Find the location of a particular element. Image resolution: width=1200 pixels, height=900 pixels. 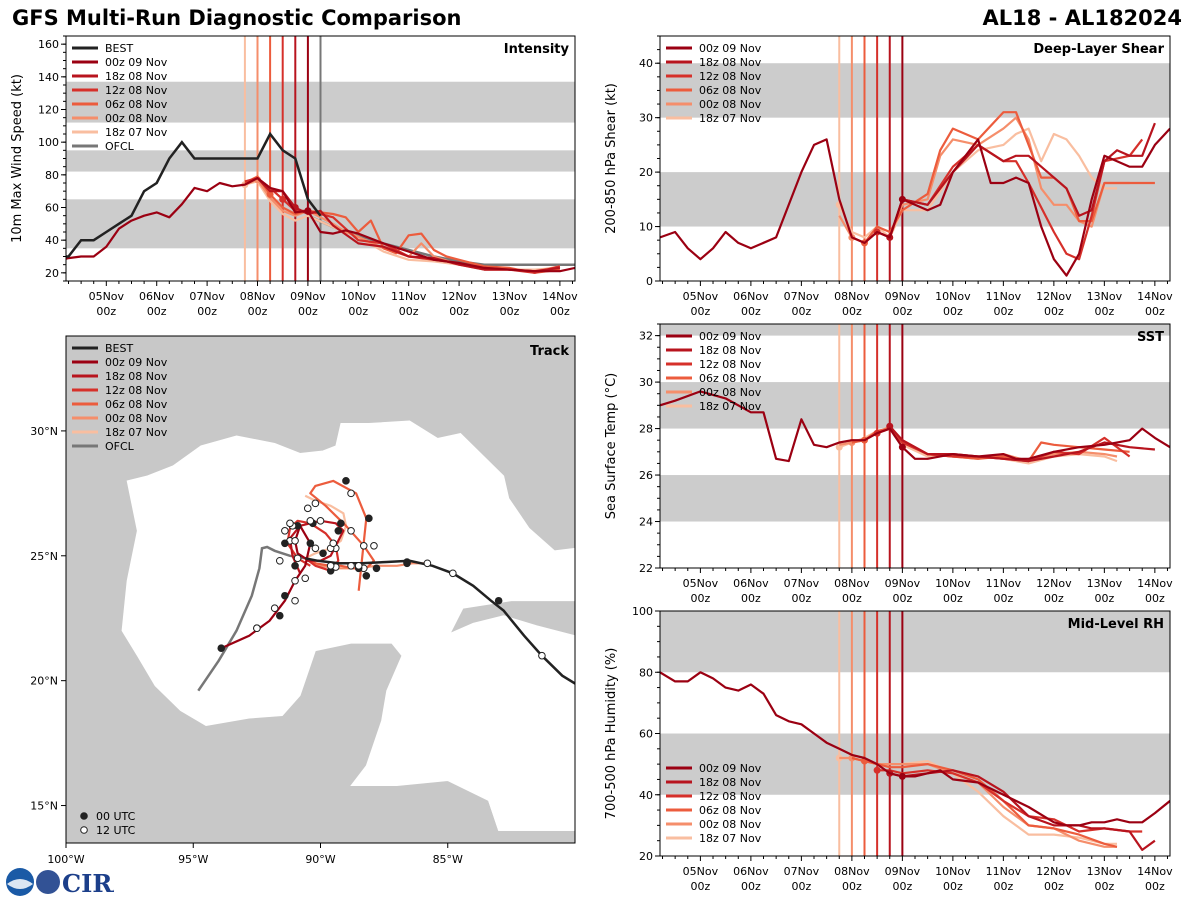

intensity-xtick-hour-2: 00z is located at coordinates (207, 311).